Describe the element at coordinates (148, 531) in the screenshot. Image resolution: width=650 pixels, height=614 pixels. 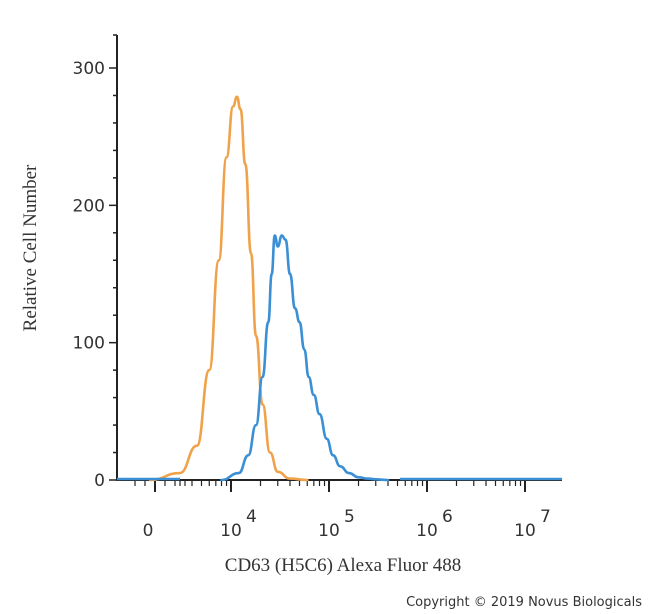
I see `x-tick-label: 0` at that location.